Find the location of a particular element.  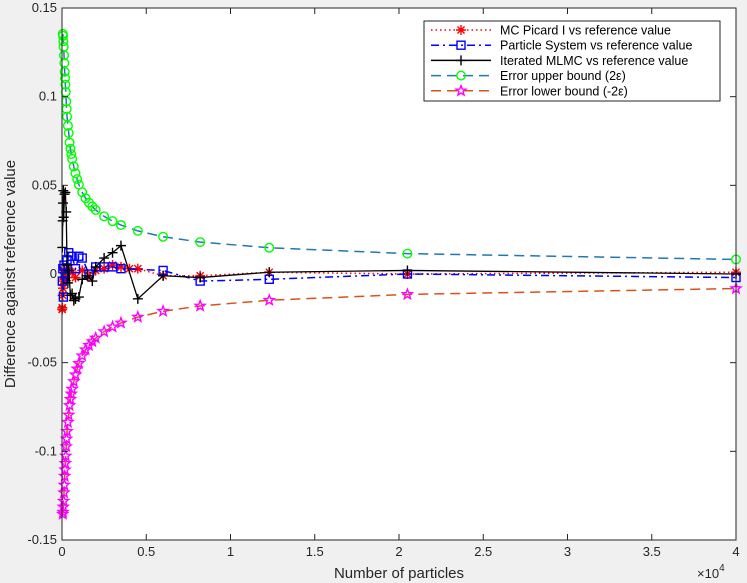

x-tick-label: 1.5 is located at coordinates (315, 551).